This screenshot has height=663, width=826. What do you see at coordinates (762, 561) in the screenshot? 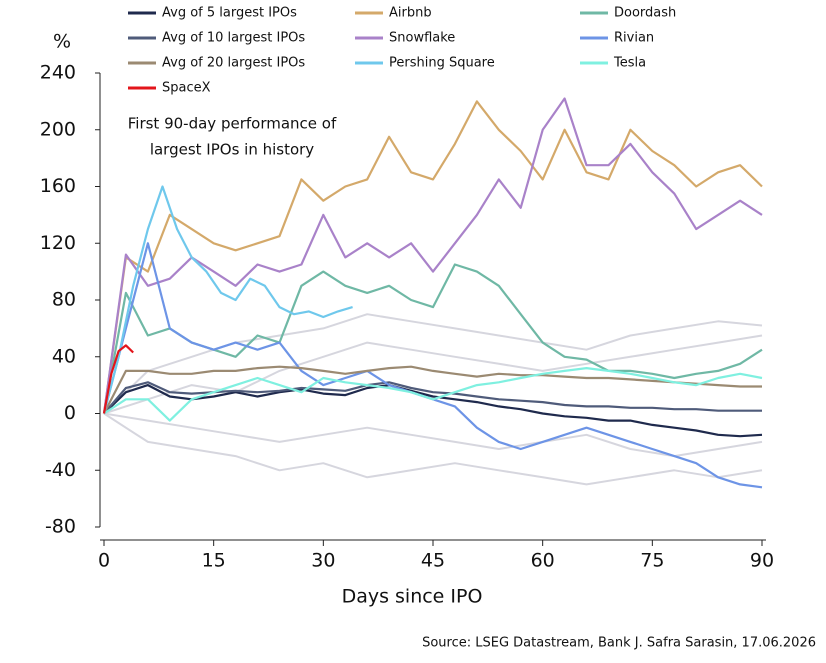
I see `x-tick-label: 90` at bounding box center [762, 561].